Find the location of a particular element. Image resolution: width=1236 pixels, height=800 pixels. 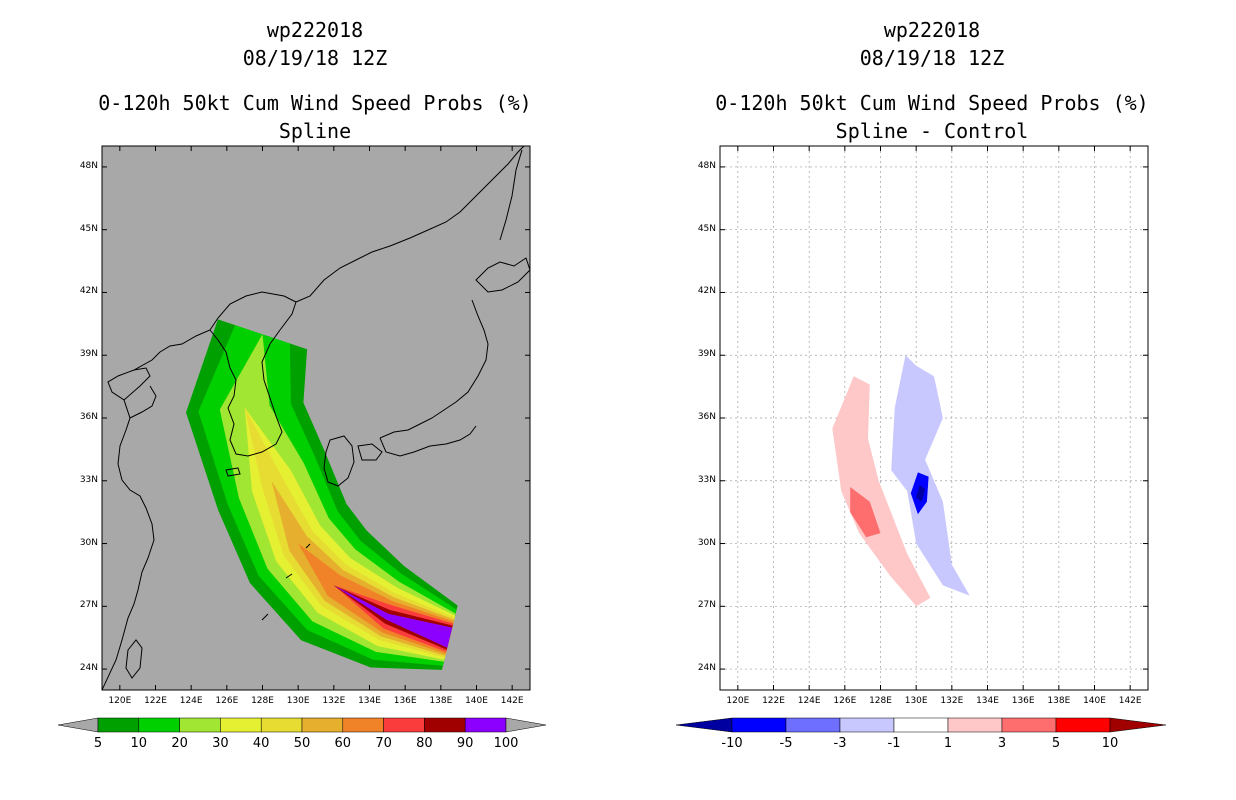

difference-regions is located at coordinates (901, 481).